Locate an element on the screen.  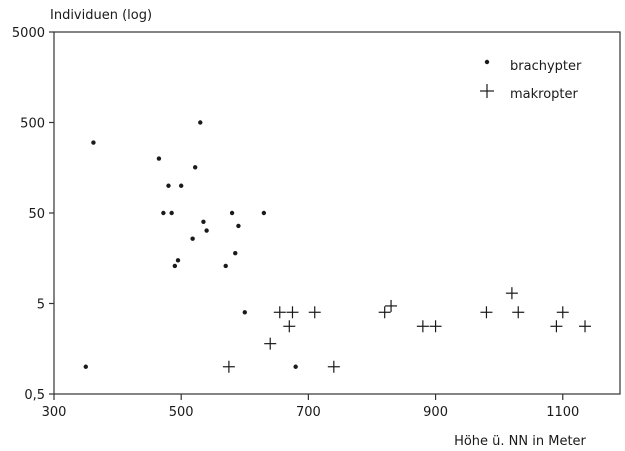
x-tick-label: 1100 is located at coordinates (562, 412).